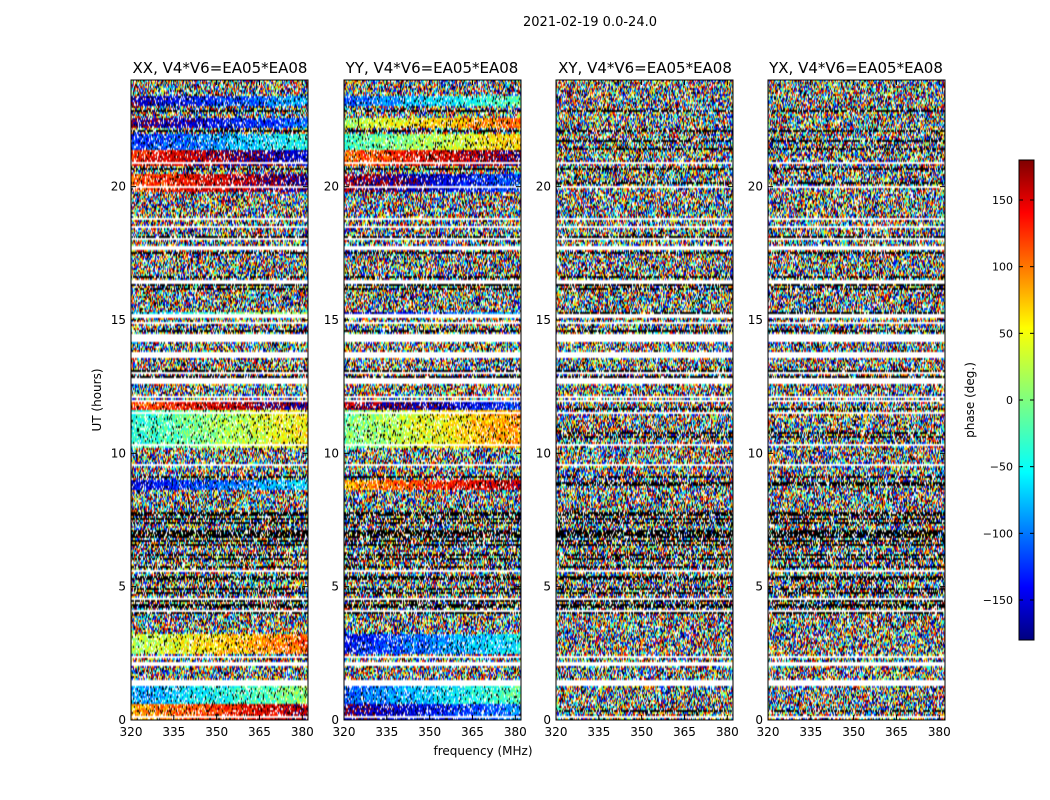 The height and width of the screenshot is (800, 1050). Describe the element at coordinates (970, 400) in the screenshot. I see `colorbar-label: phase (deg.)` at that location.